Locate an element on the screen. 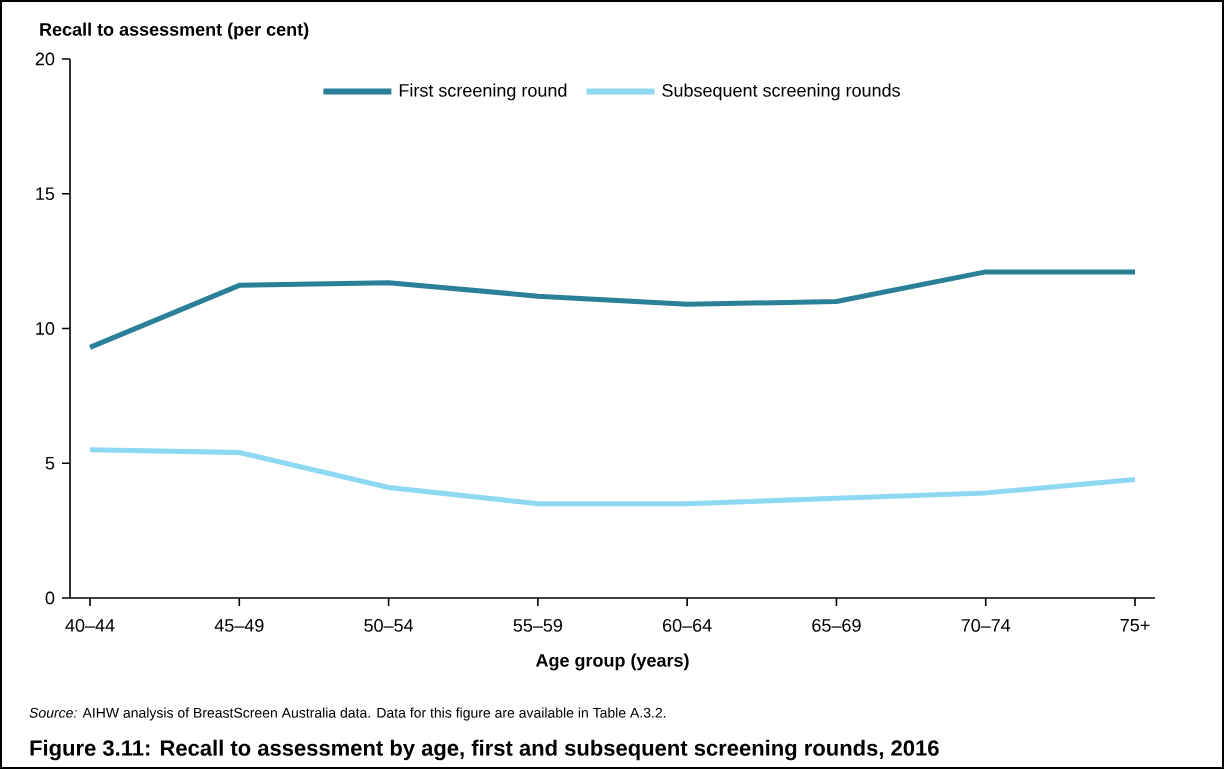 This screenshot has height=769, width=1224. y-tick-label: 15 is located at coordinates (45, 194).